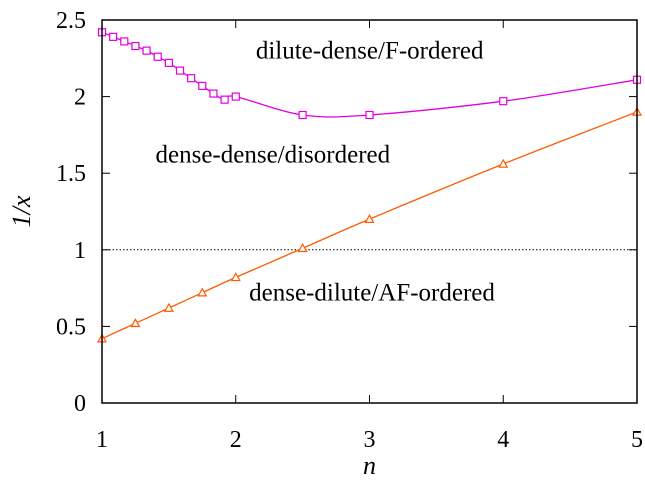 The height and width of the screenshot is (481, 645). I want to click on x-axis-title: n, so click(369, 465).